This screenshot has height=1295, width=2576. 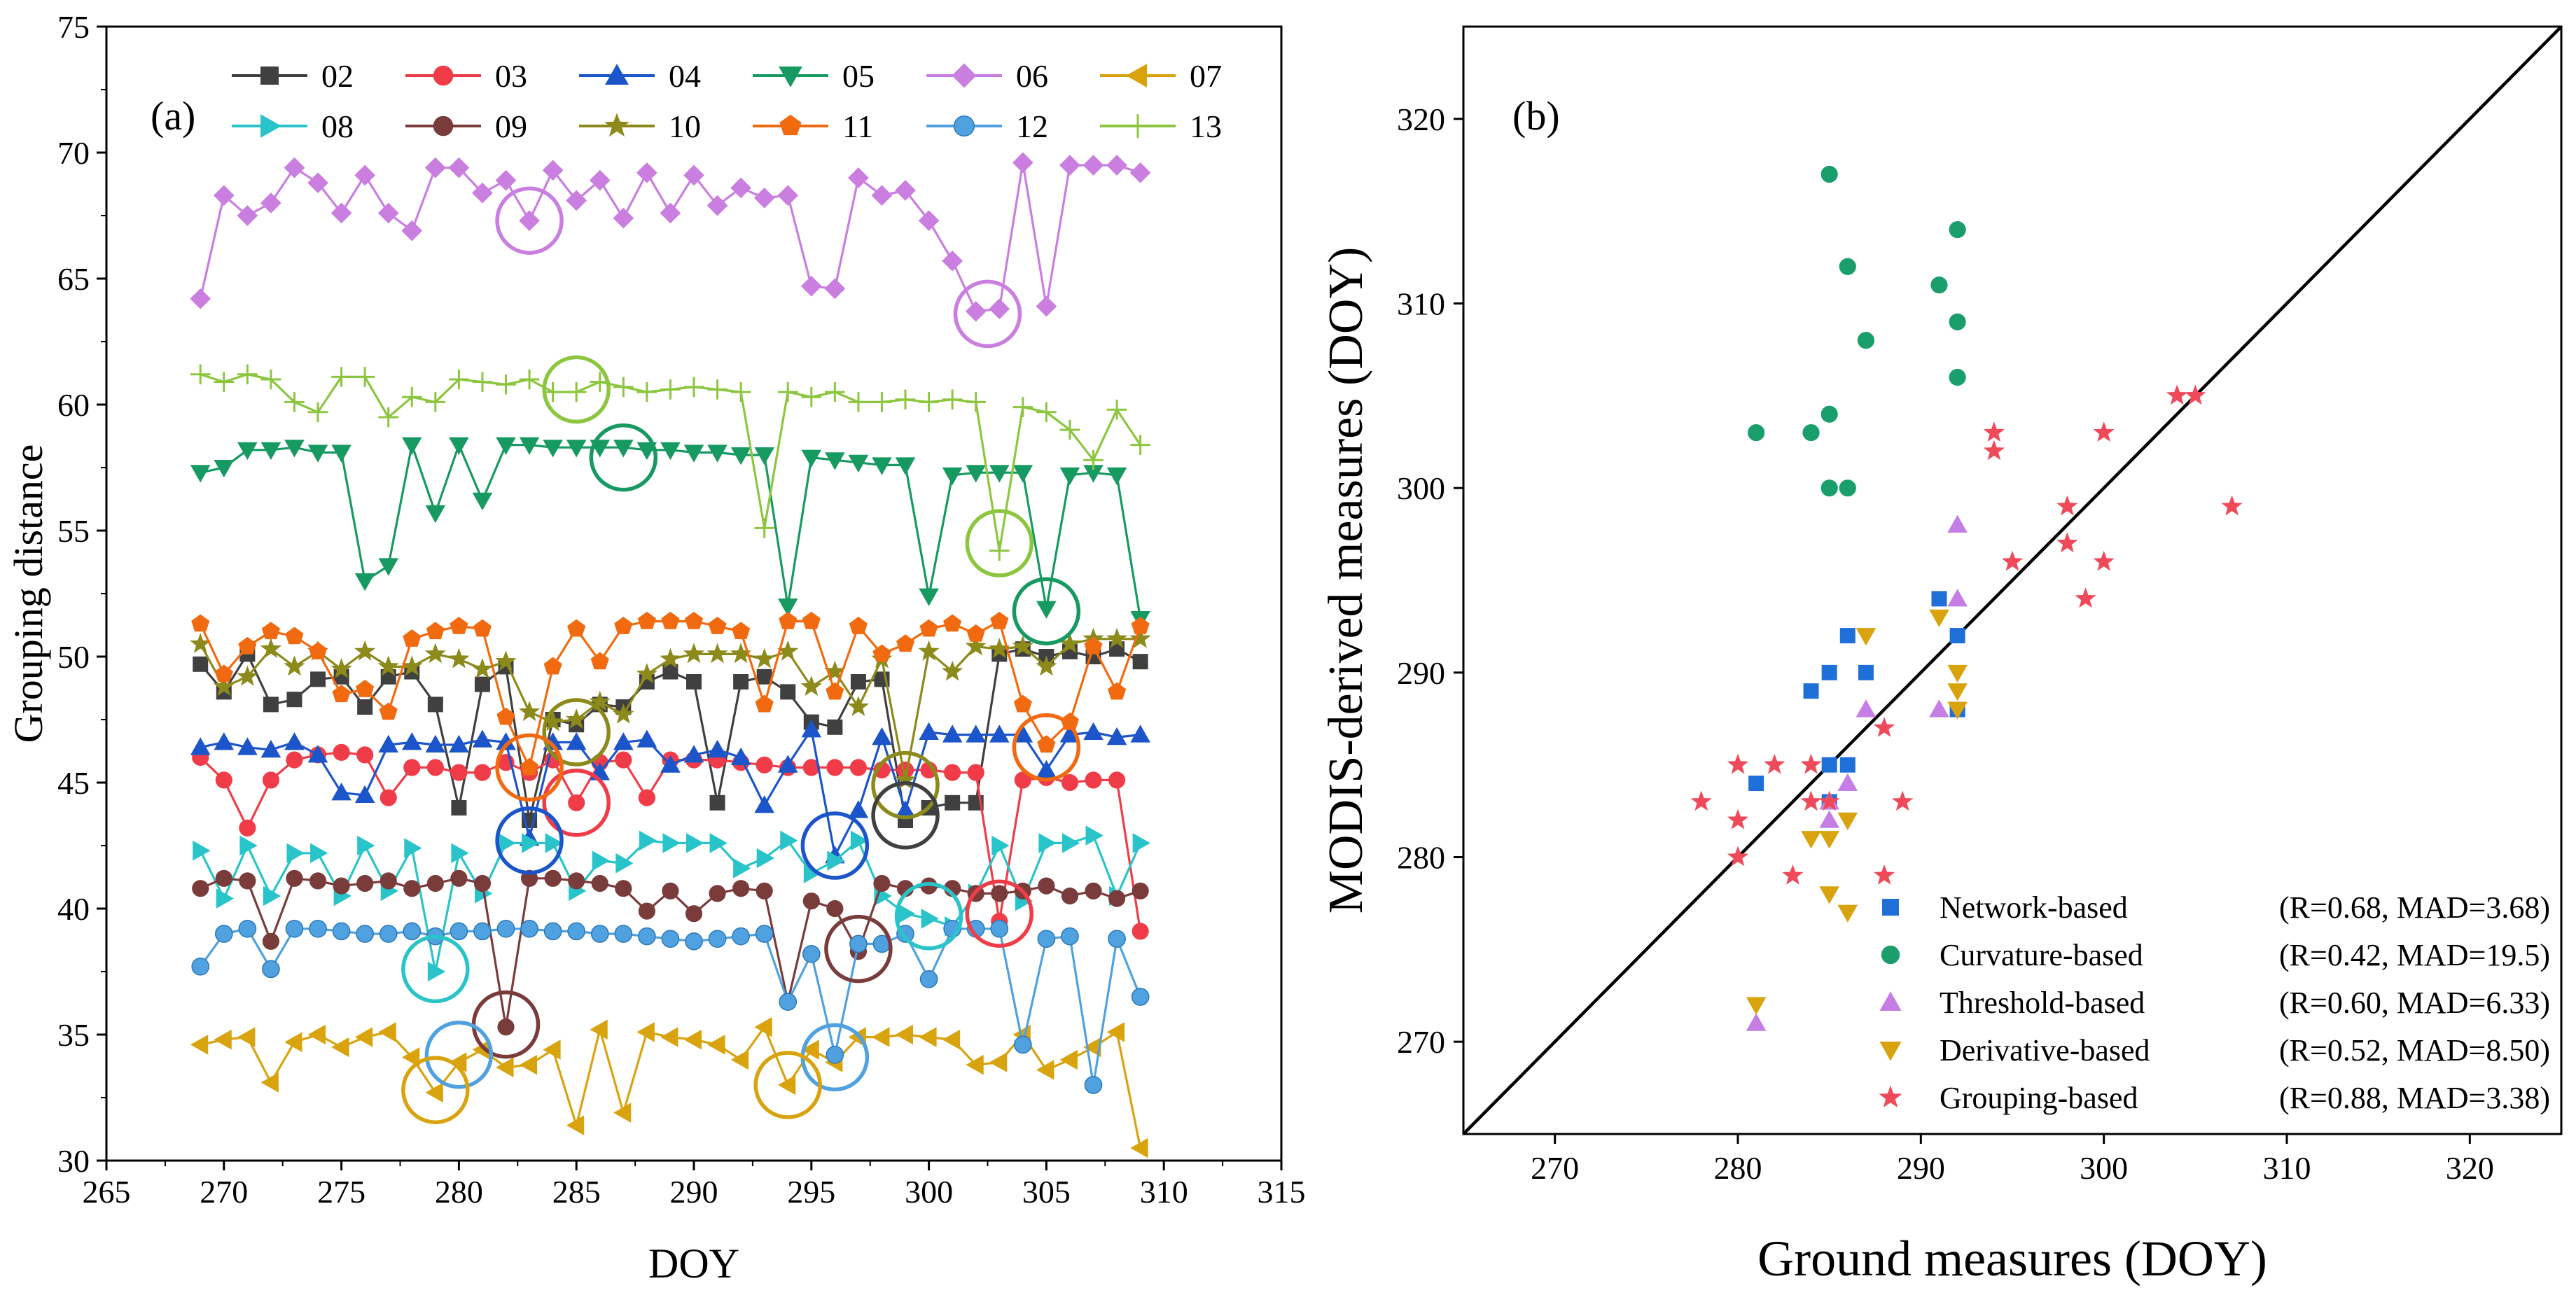 What do you see at coordinates (685, 126) in the screenshot?
I see `legend-label: 10` at bounding box center [685, 126].